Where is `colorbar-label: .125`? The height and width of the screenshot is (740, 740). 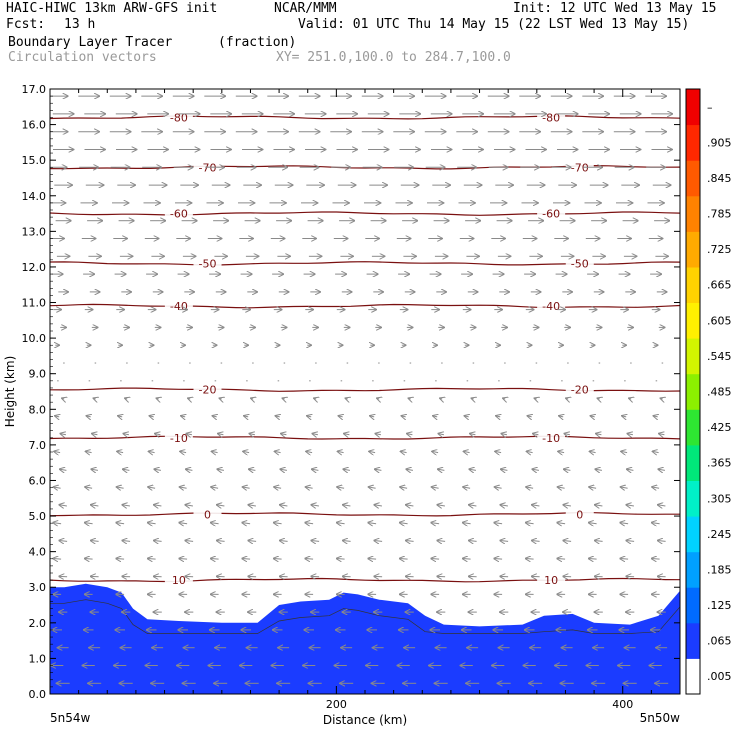
colorbar-label: .125 is located at coordinates (719, 605).